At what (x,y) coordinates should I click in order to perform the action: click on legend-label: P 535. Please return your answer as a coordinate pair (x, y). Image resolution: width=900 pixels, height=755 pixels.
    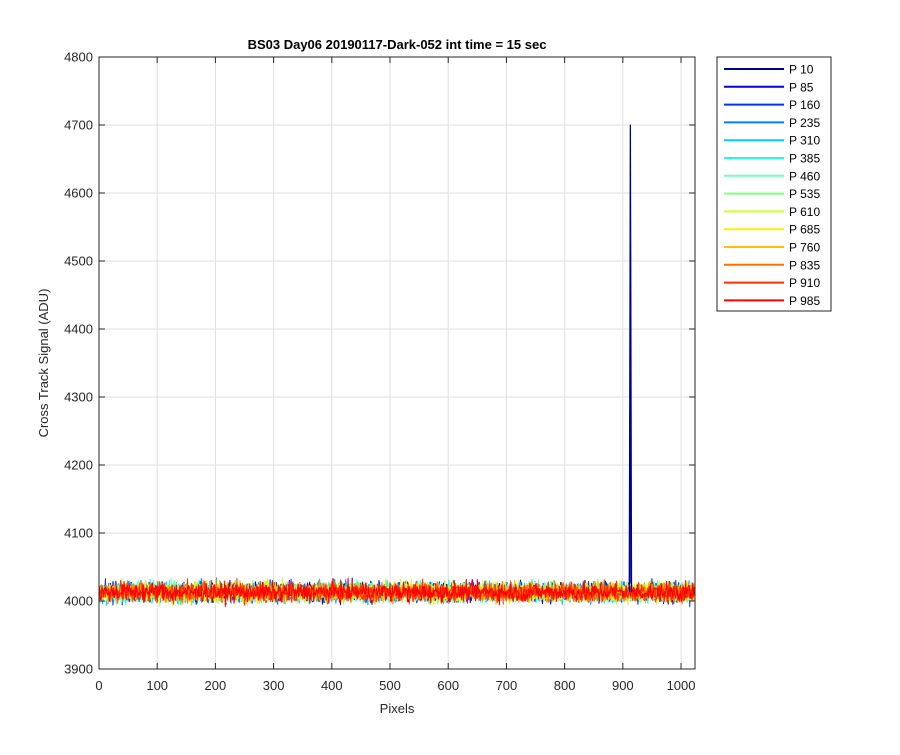
    Looking at the image, I should click on (804, 194).